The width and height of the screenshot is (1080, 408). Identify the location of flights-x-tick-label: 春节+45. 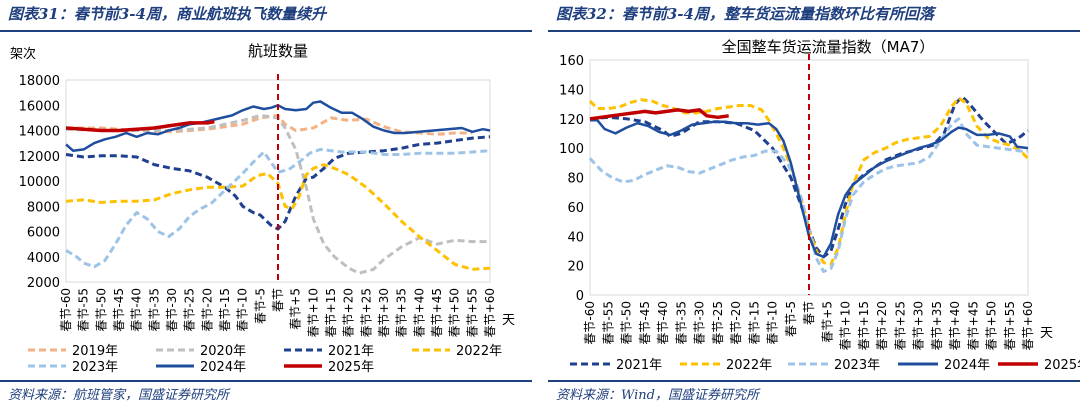
(437, 312).